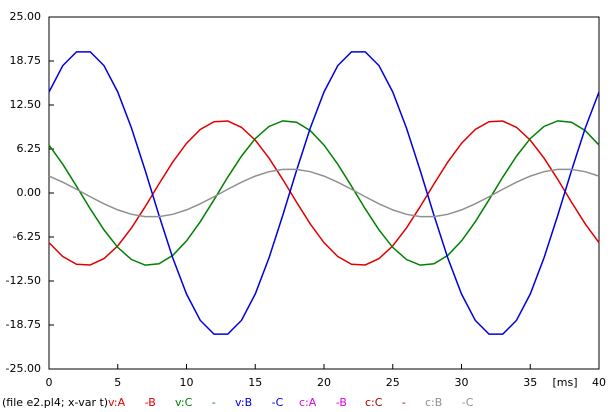  What do you see at coordinates (564, 382) in the screenshot?
I see `x-axis-label: [ms]` at bounding box center [564, 382].